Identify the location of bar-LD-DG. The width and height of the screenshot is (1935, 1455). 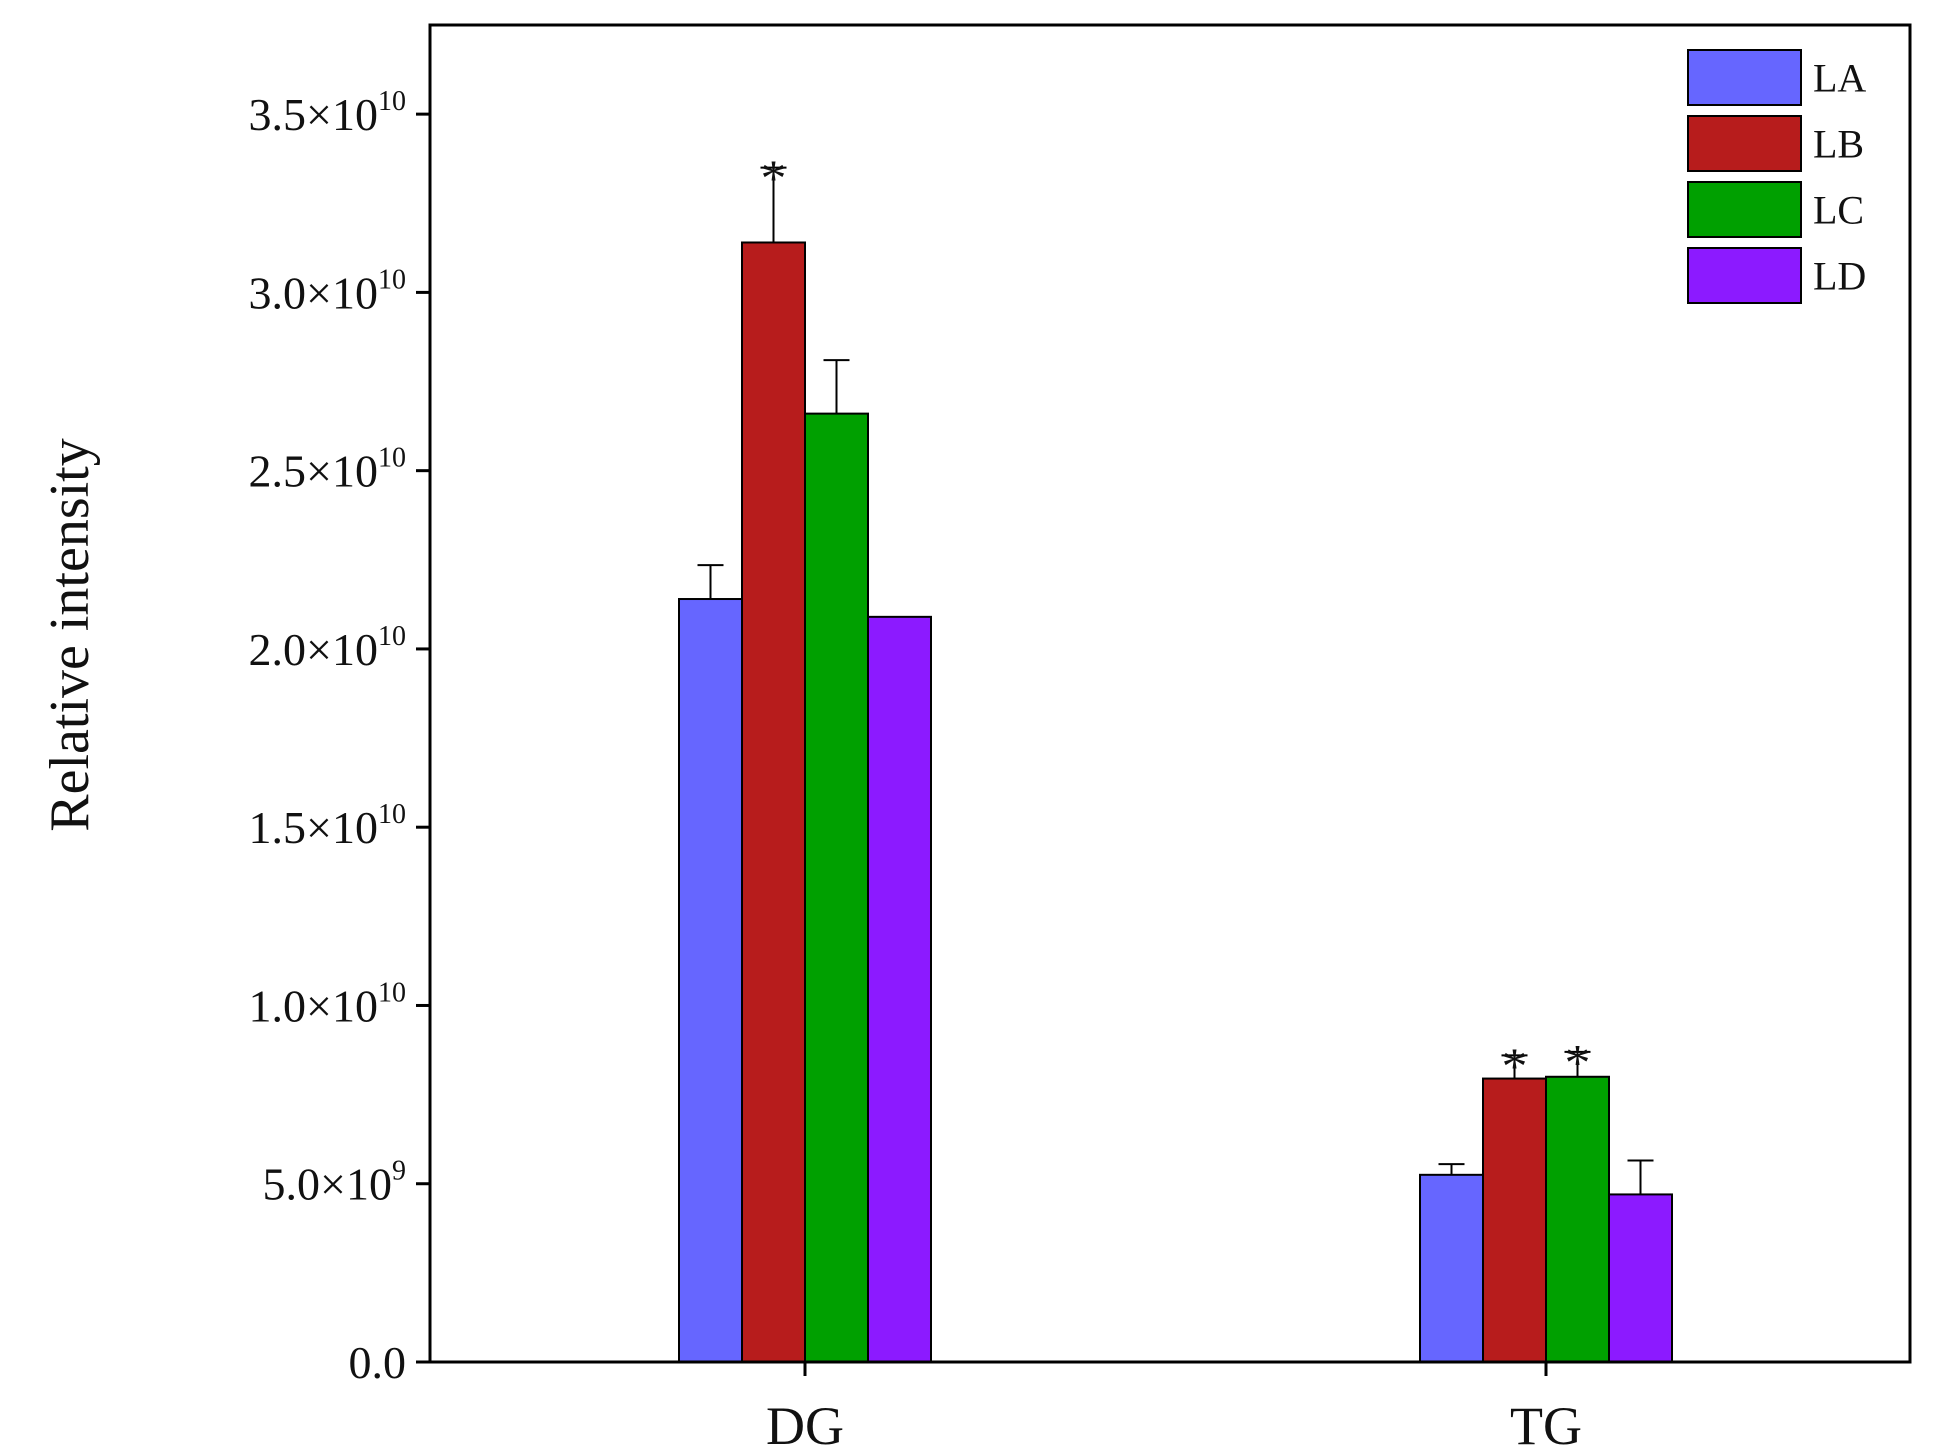
(899, 989).